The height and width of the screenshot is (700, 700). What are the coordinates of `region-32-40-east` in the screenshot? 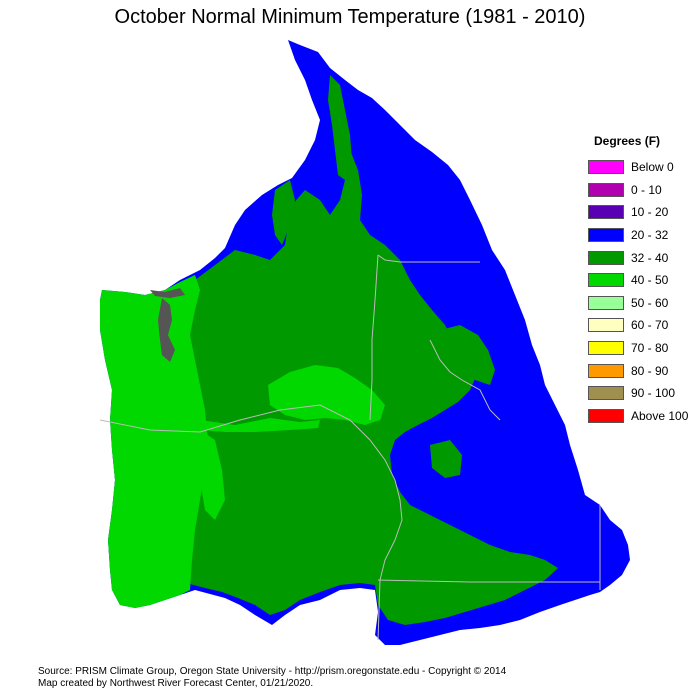 It's located at (467, 355).